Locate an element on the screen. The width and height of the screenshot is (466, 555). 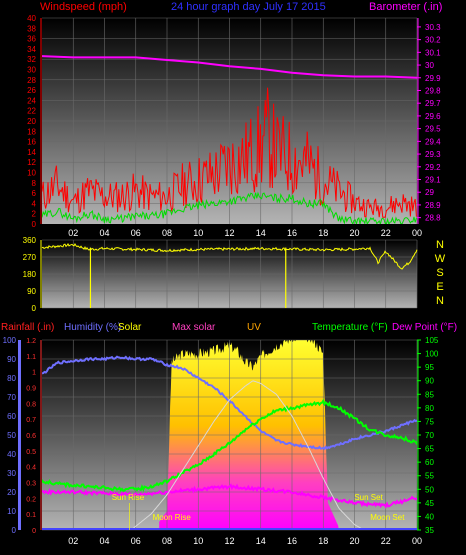
temperature-tick-label: 65 is located at coordinates (429, 449).